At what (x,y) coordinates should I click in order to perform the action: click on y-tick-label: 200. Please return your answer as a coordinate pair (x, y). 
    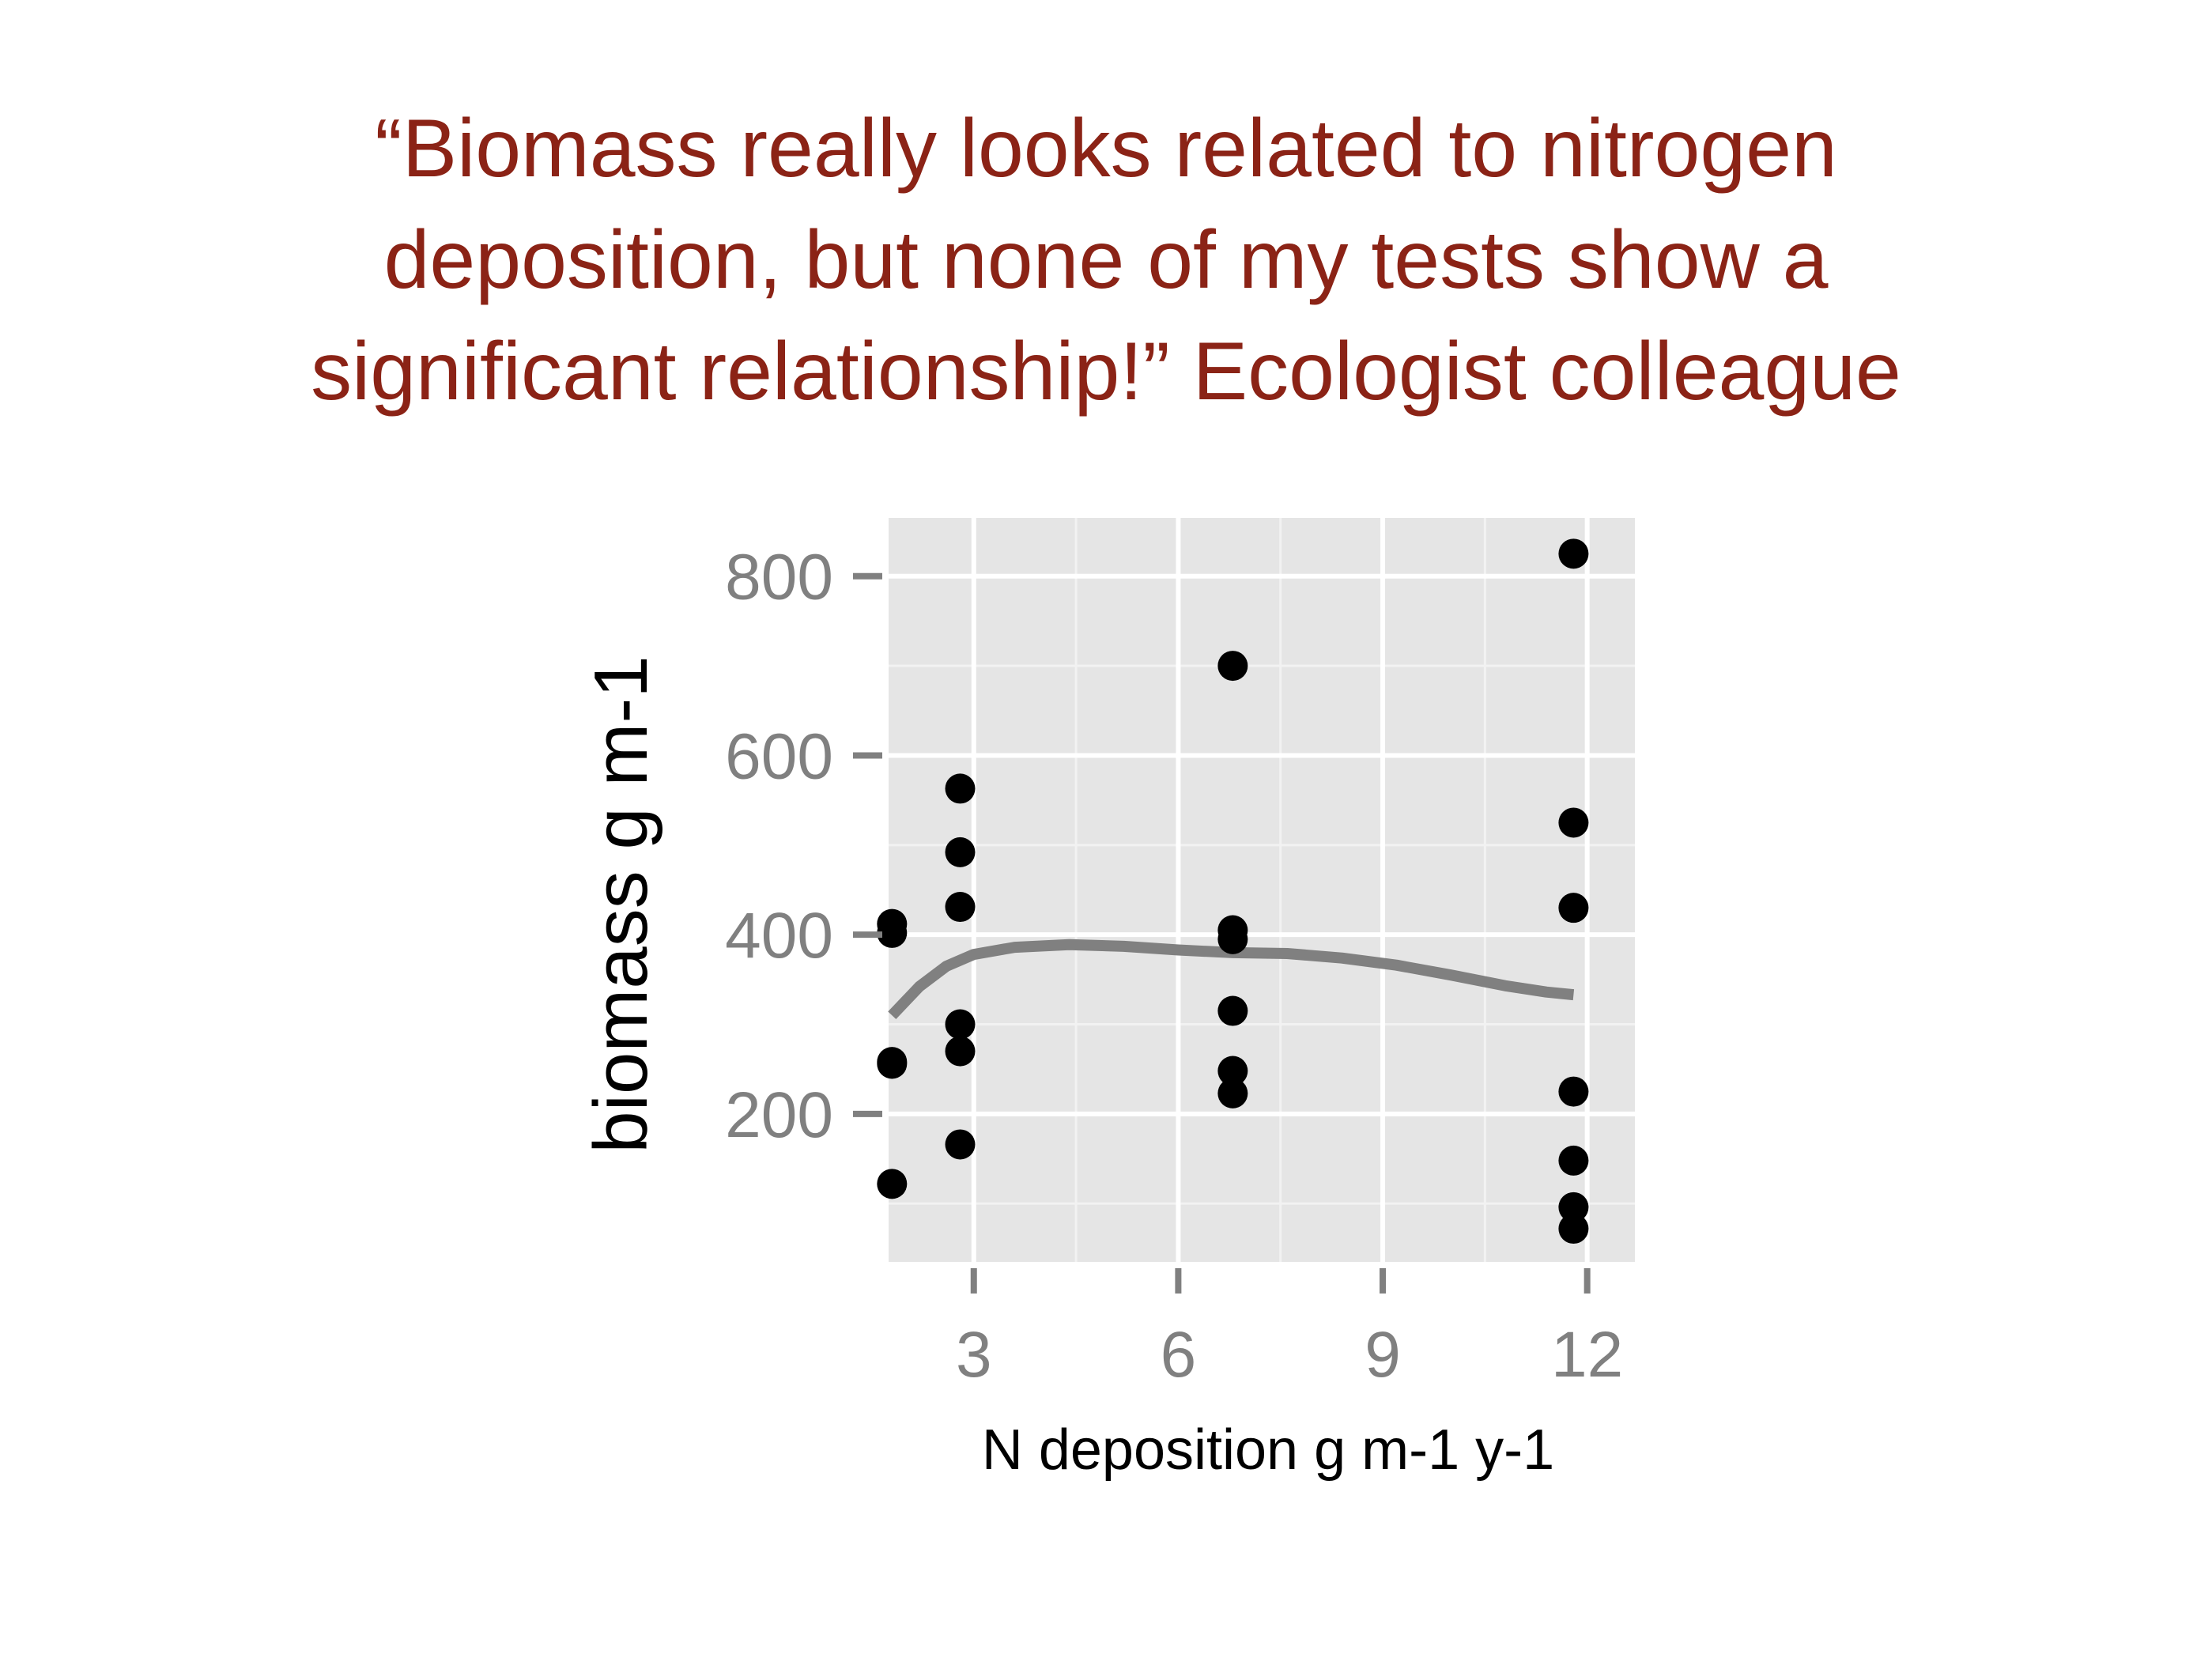
    Looking at the image, I should click on (779, 1115).